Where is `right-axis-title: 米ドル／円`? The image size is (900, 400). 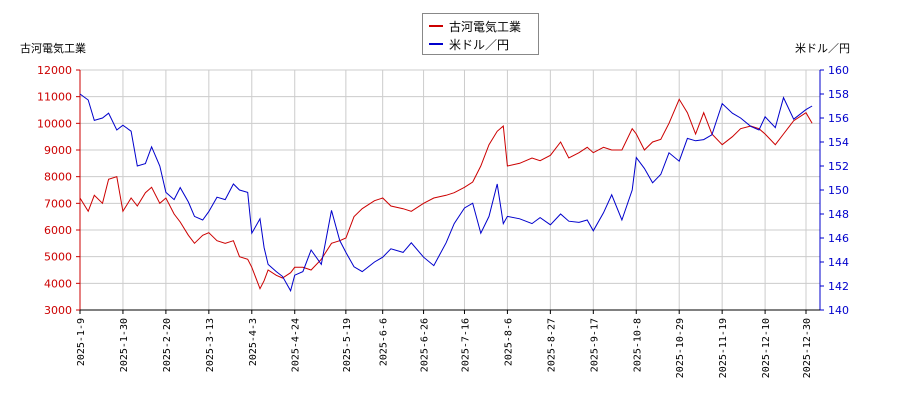 right-axis-title: 米ドル／円 is located at coordinates (822, 48).